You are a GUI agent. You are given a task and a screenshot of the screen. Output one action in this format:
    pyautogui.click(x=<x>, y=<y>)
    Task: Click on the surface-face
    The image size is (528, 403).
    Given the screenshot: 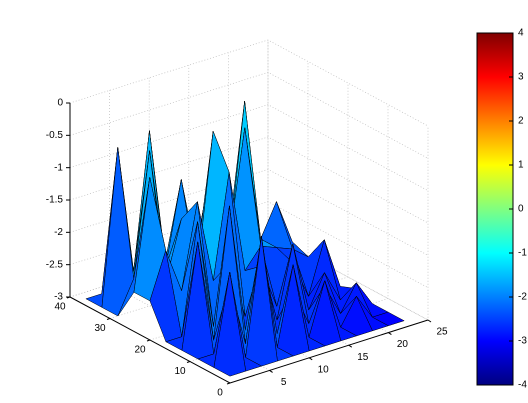 What is the action you would take?
    pyautogui.click(x=230, y=324)
    